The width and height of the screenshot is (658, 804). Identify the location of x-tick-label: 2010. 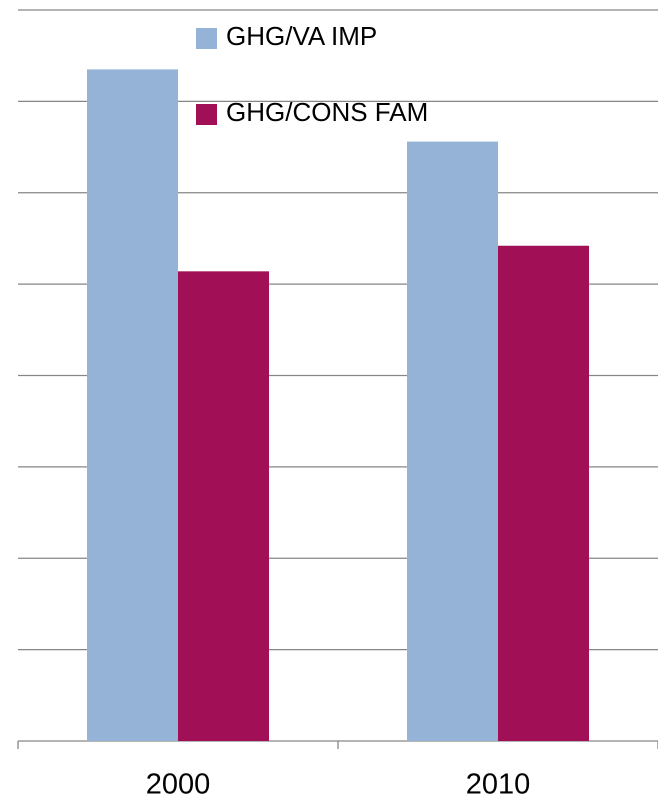
(498, 785).